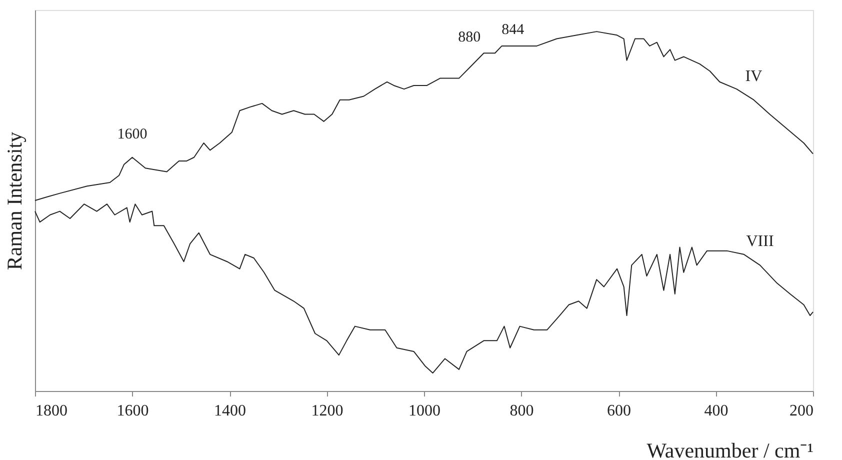 This screenshot has width=842, height=460. Describe the element at coordinates (132, 411) in the screenshot. I see `x-tick-label: 1600` at that location.